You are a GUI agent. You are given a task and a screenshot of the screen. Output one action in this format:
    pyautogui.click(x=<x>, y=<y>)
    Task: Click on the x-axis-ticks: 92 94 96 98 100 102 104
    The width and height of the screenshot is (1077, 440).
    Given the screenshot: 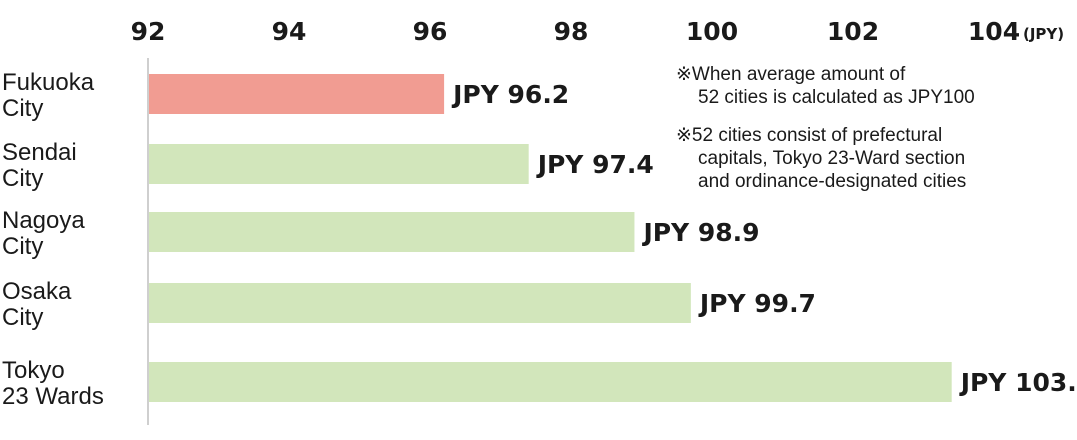 What is the action you would take?
    pyautogui.click(x=575, y=31)
    